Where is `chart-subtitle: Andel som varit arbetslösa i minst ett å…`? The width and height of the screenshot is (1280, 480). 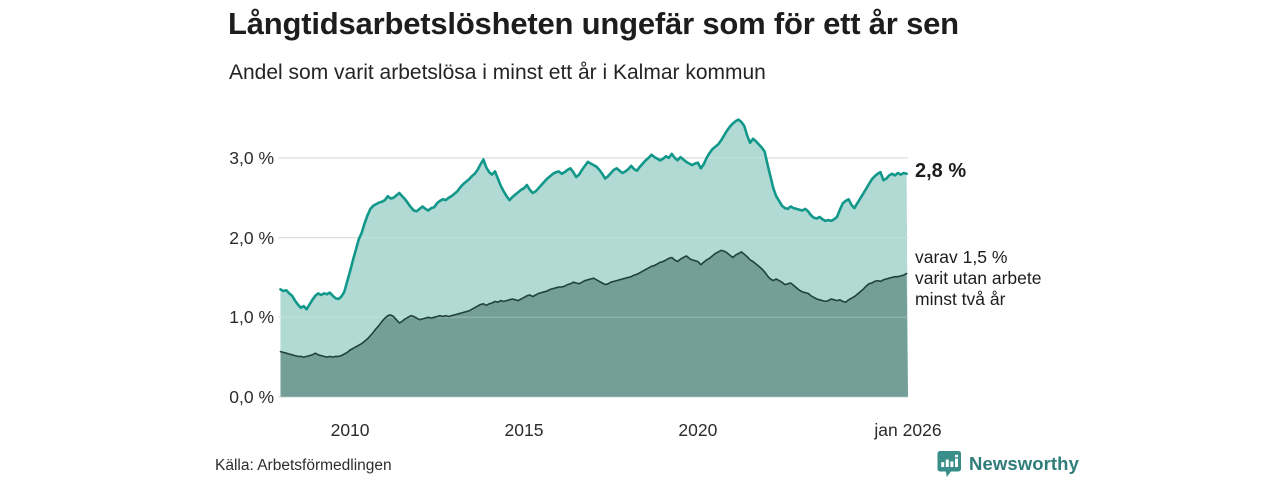 chart-subtitle: Andel som varit arbetslösa i minst ett å… is located at coordinates (497, 72).